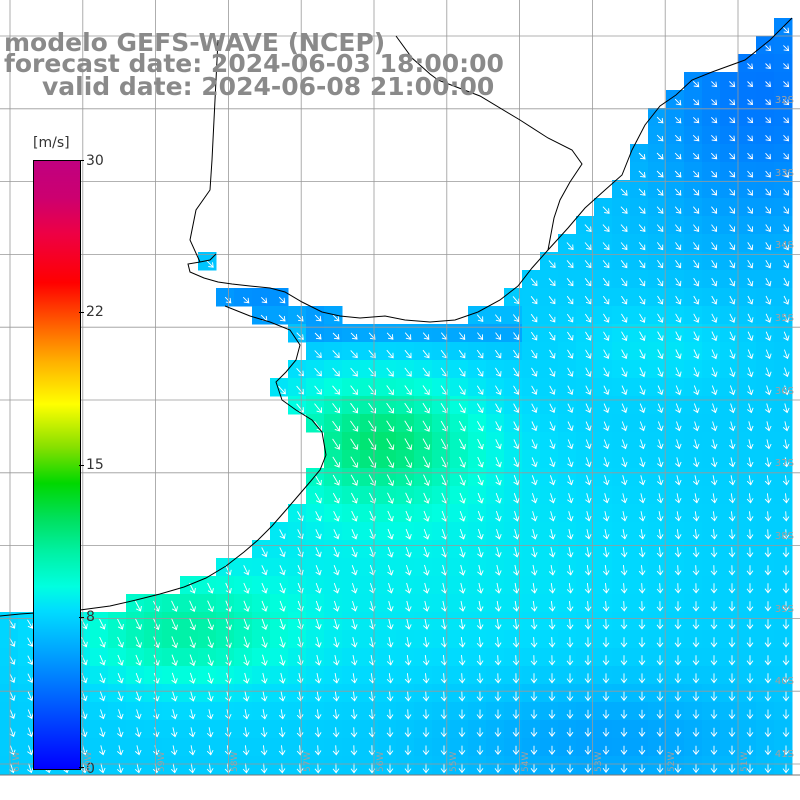 Image resolution: width=800 pixels, height=800 pixels. What do you see at coordinates (784, 681) in the screenshot?
I see `lat-label: 40S` at bounding box center [784, 681].